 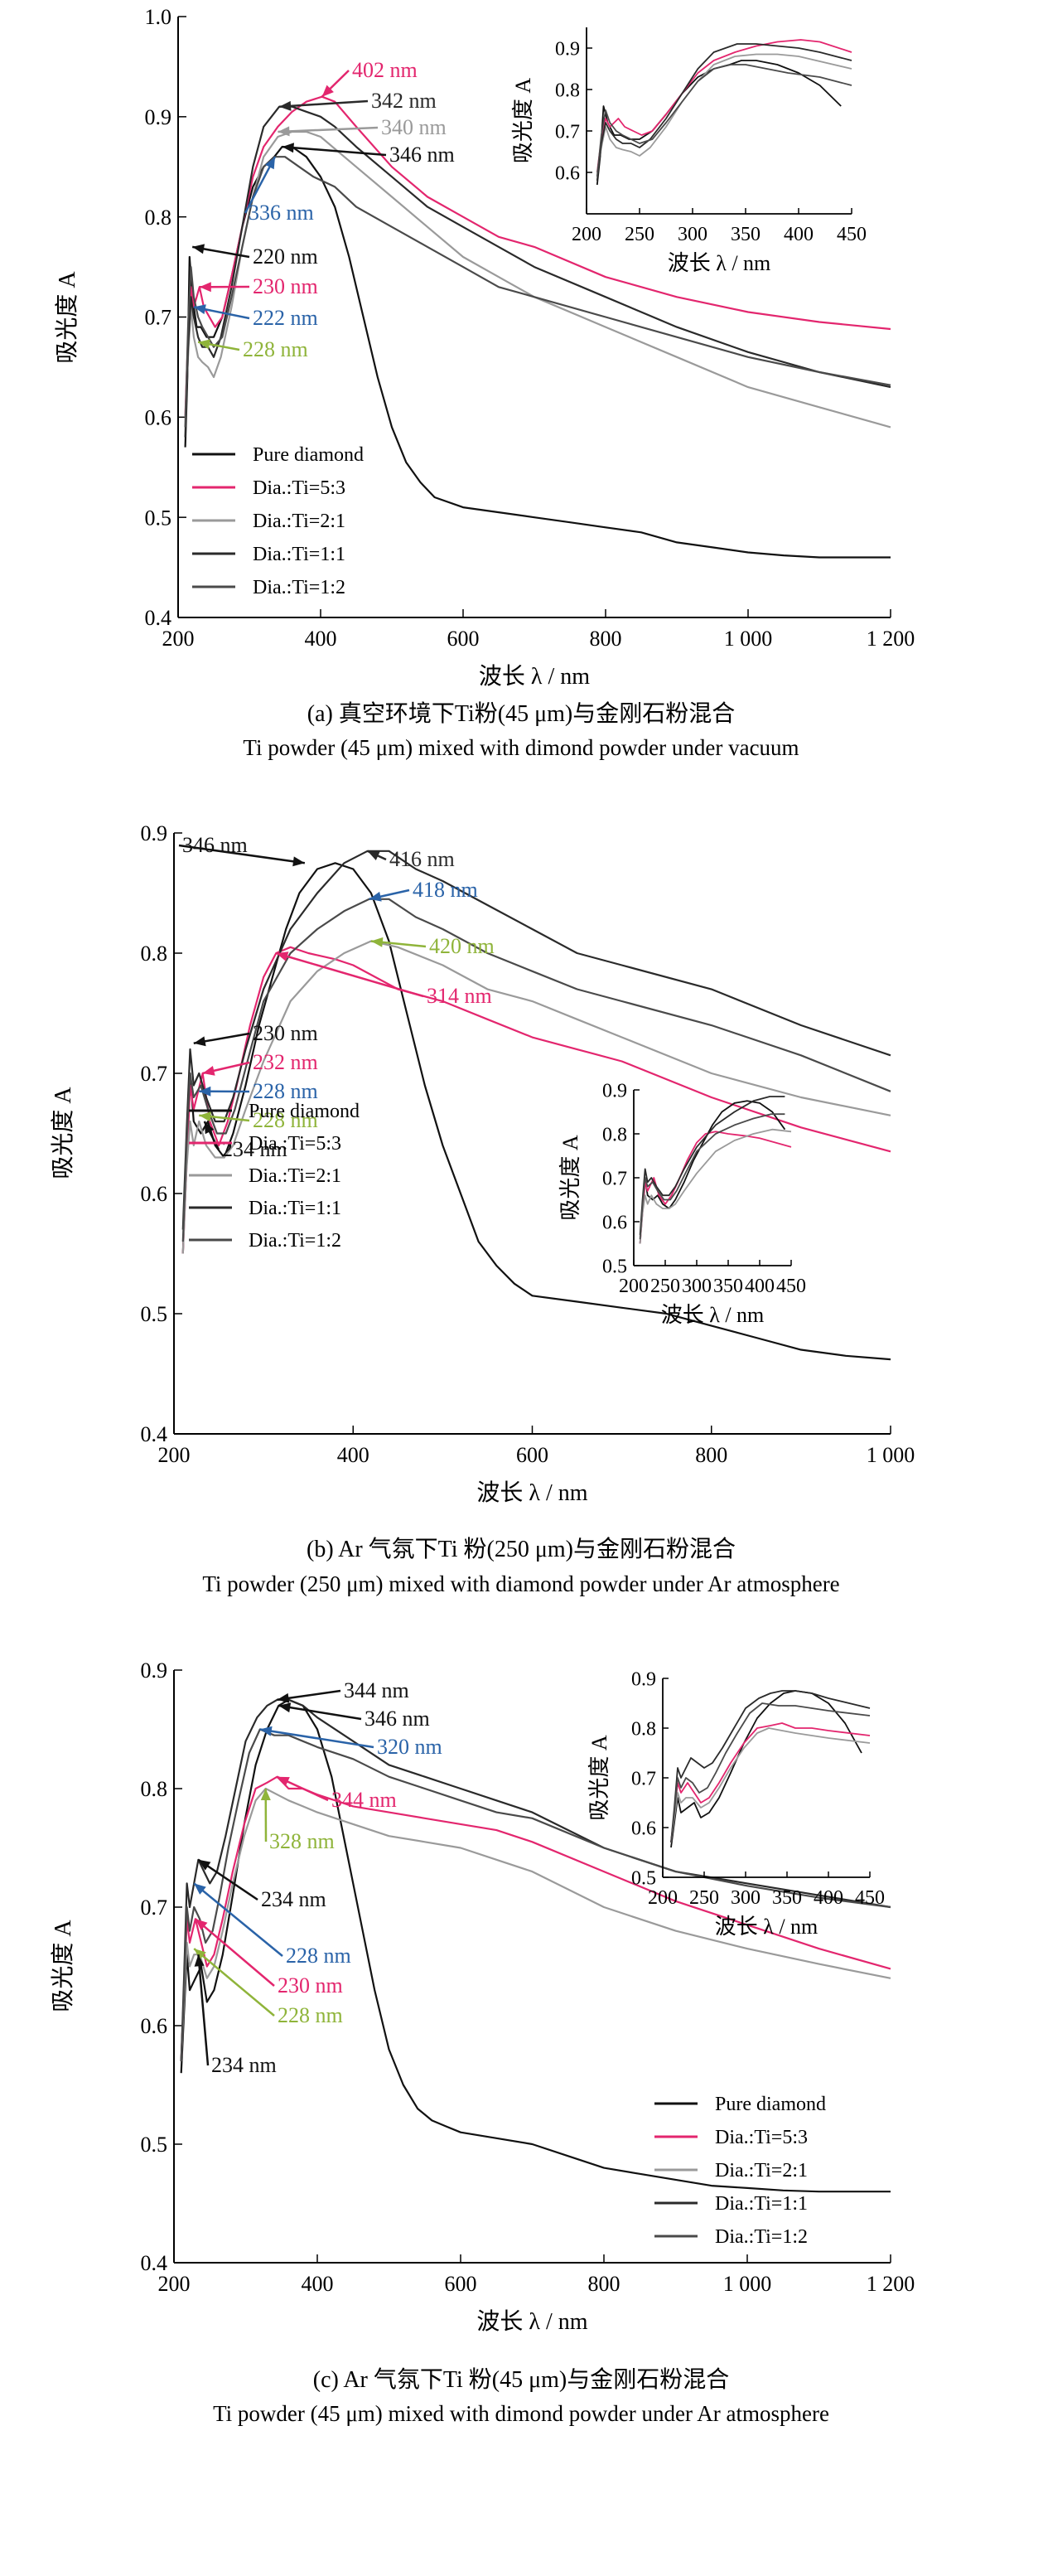 What do you see at coordinates (422, 859) in the screenshot?
I see `peak-label: 416 nm` at bounding box center [422, 859].